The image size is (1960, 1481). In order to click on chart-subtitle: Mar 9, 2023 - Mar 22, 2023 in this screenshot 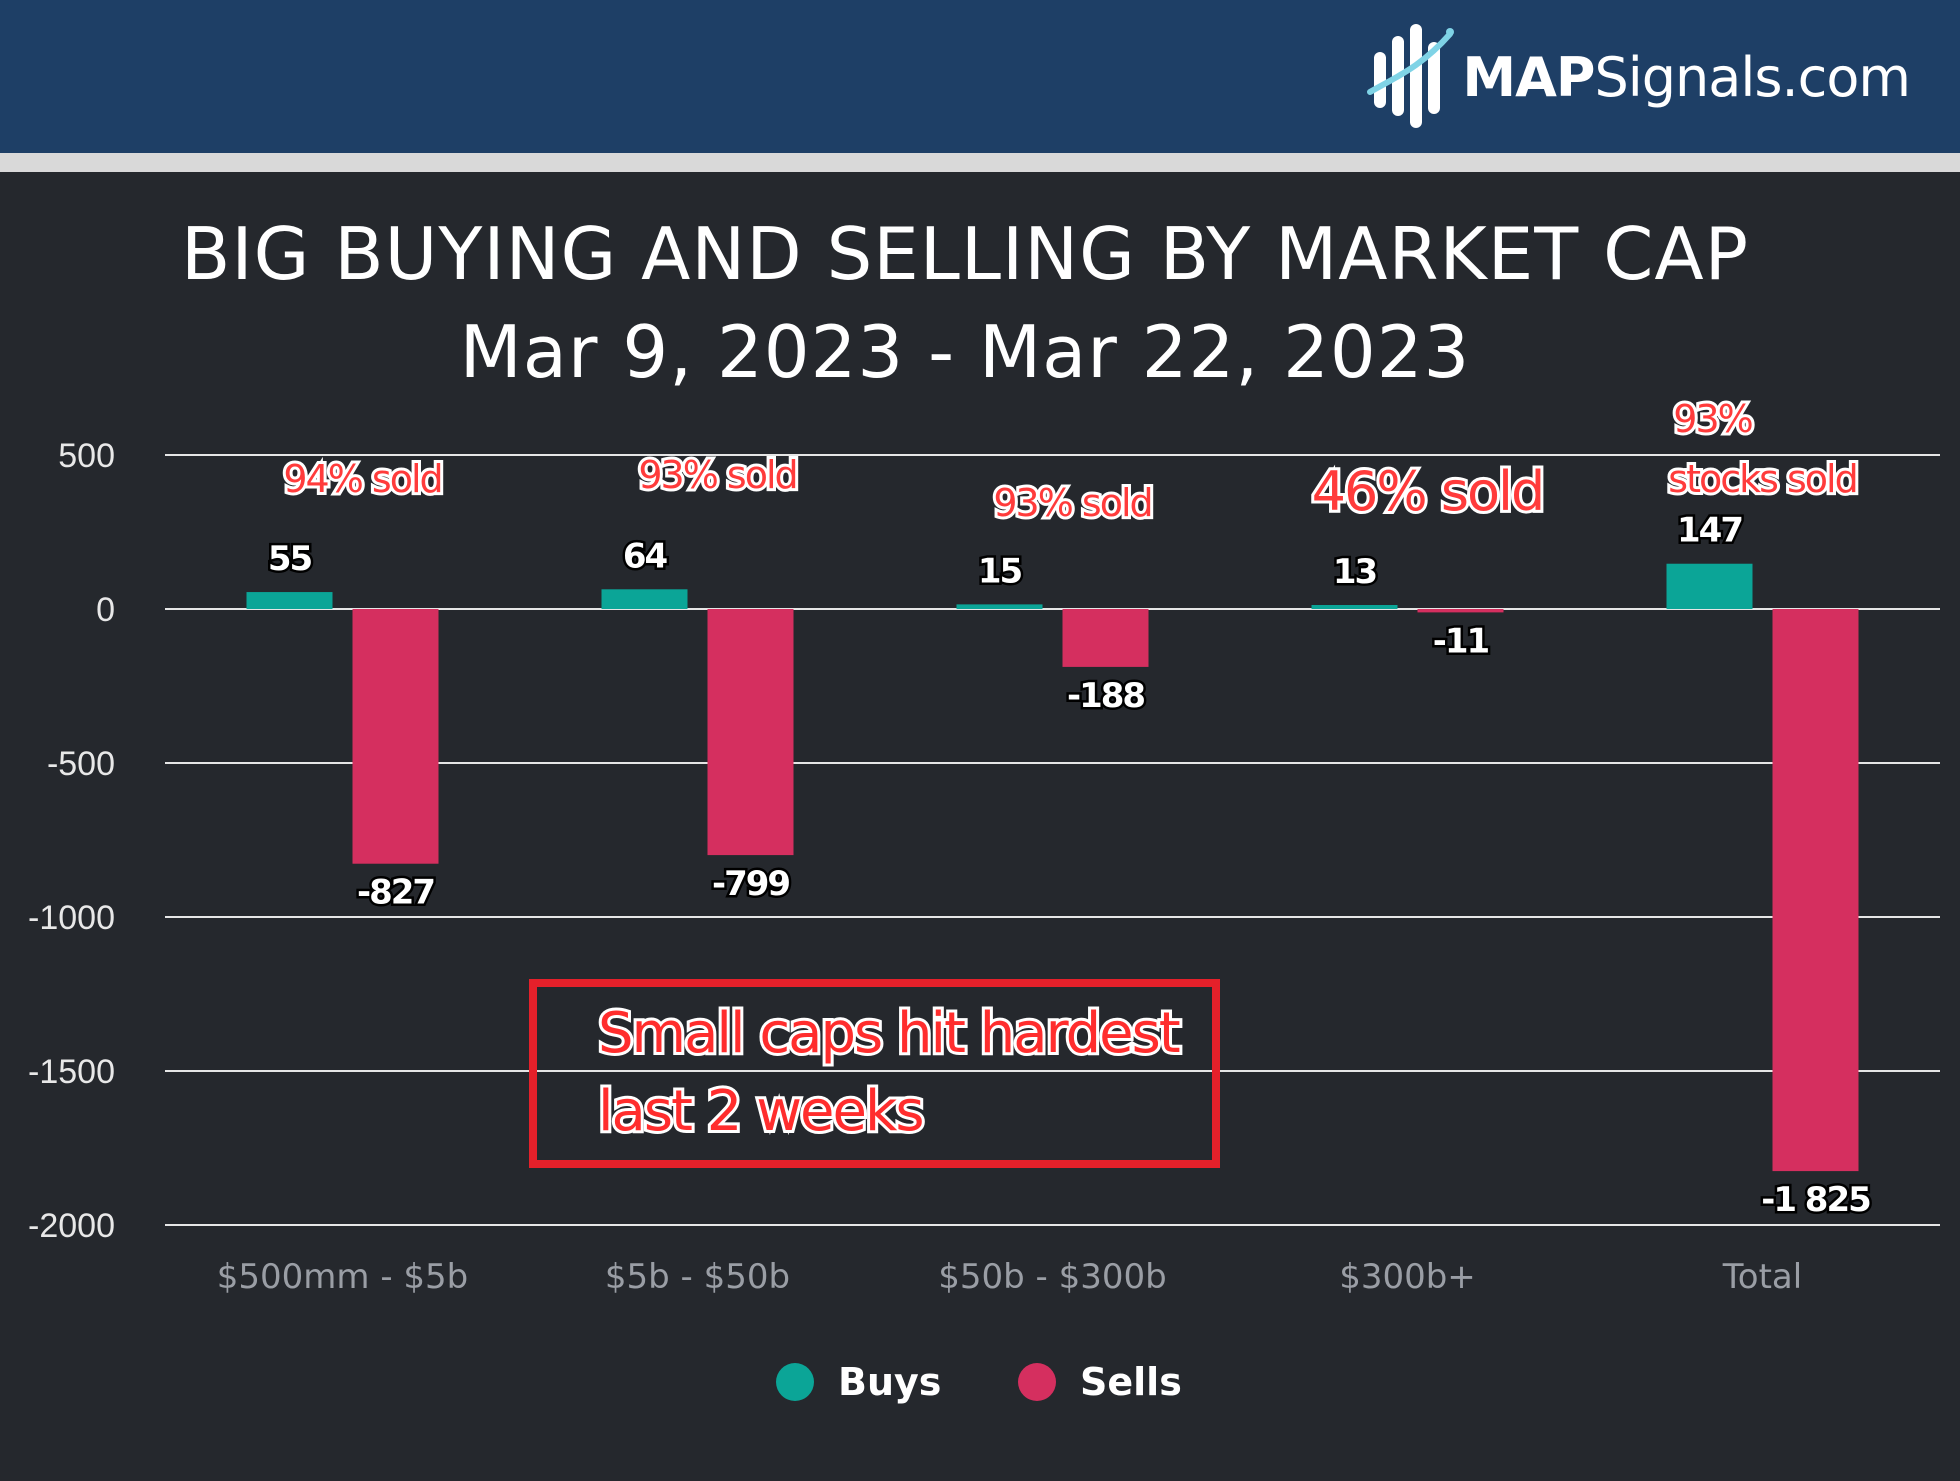, I will do `click(965, 352)`.